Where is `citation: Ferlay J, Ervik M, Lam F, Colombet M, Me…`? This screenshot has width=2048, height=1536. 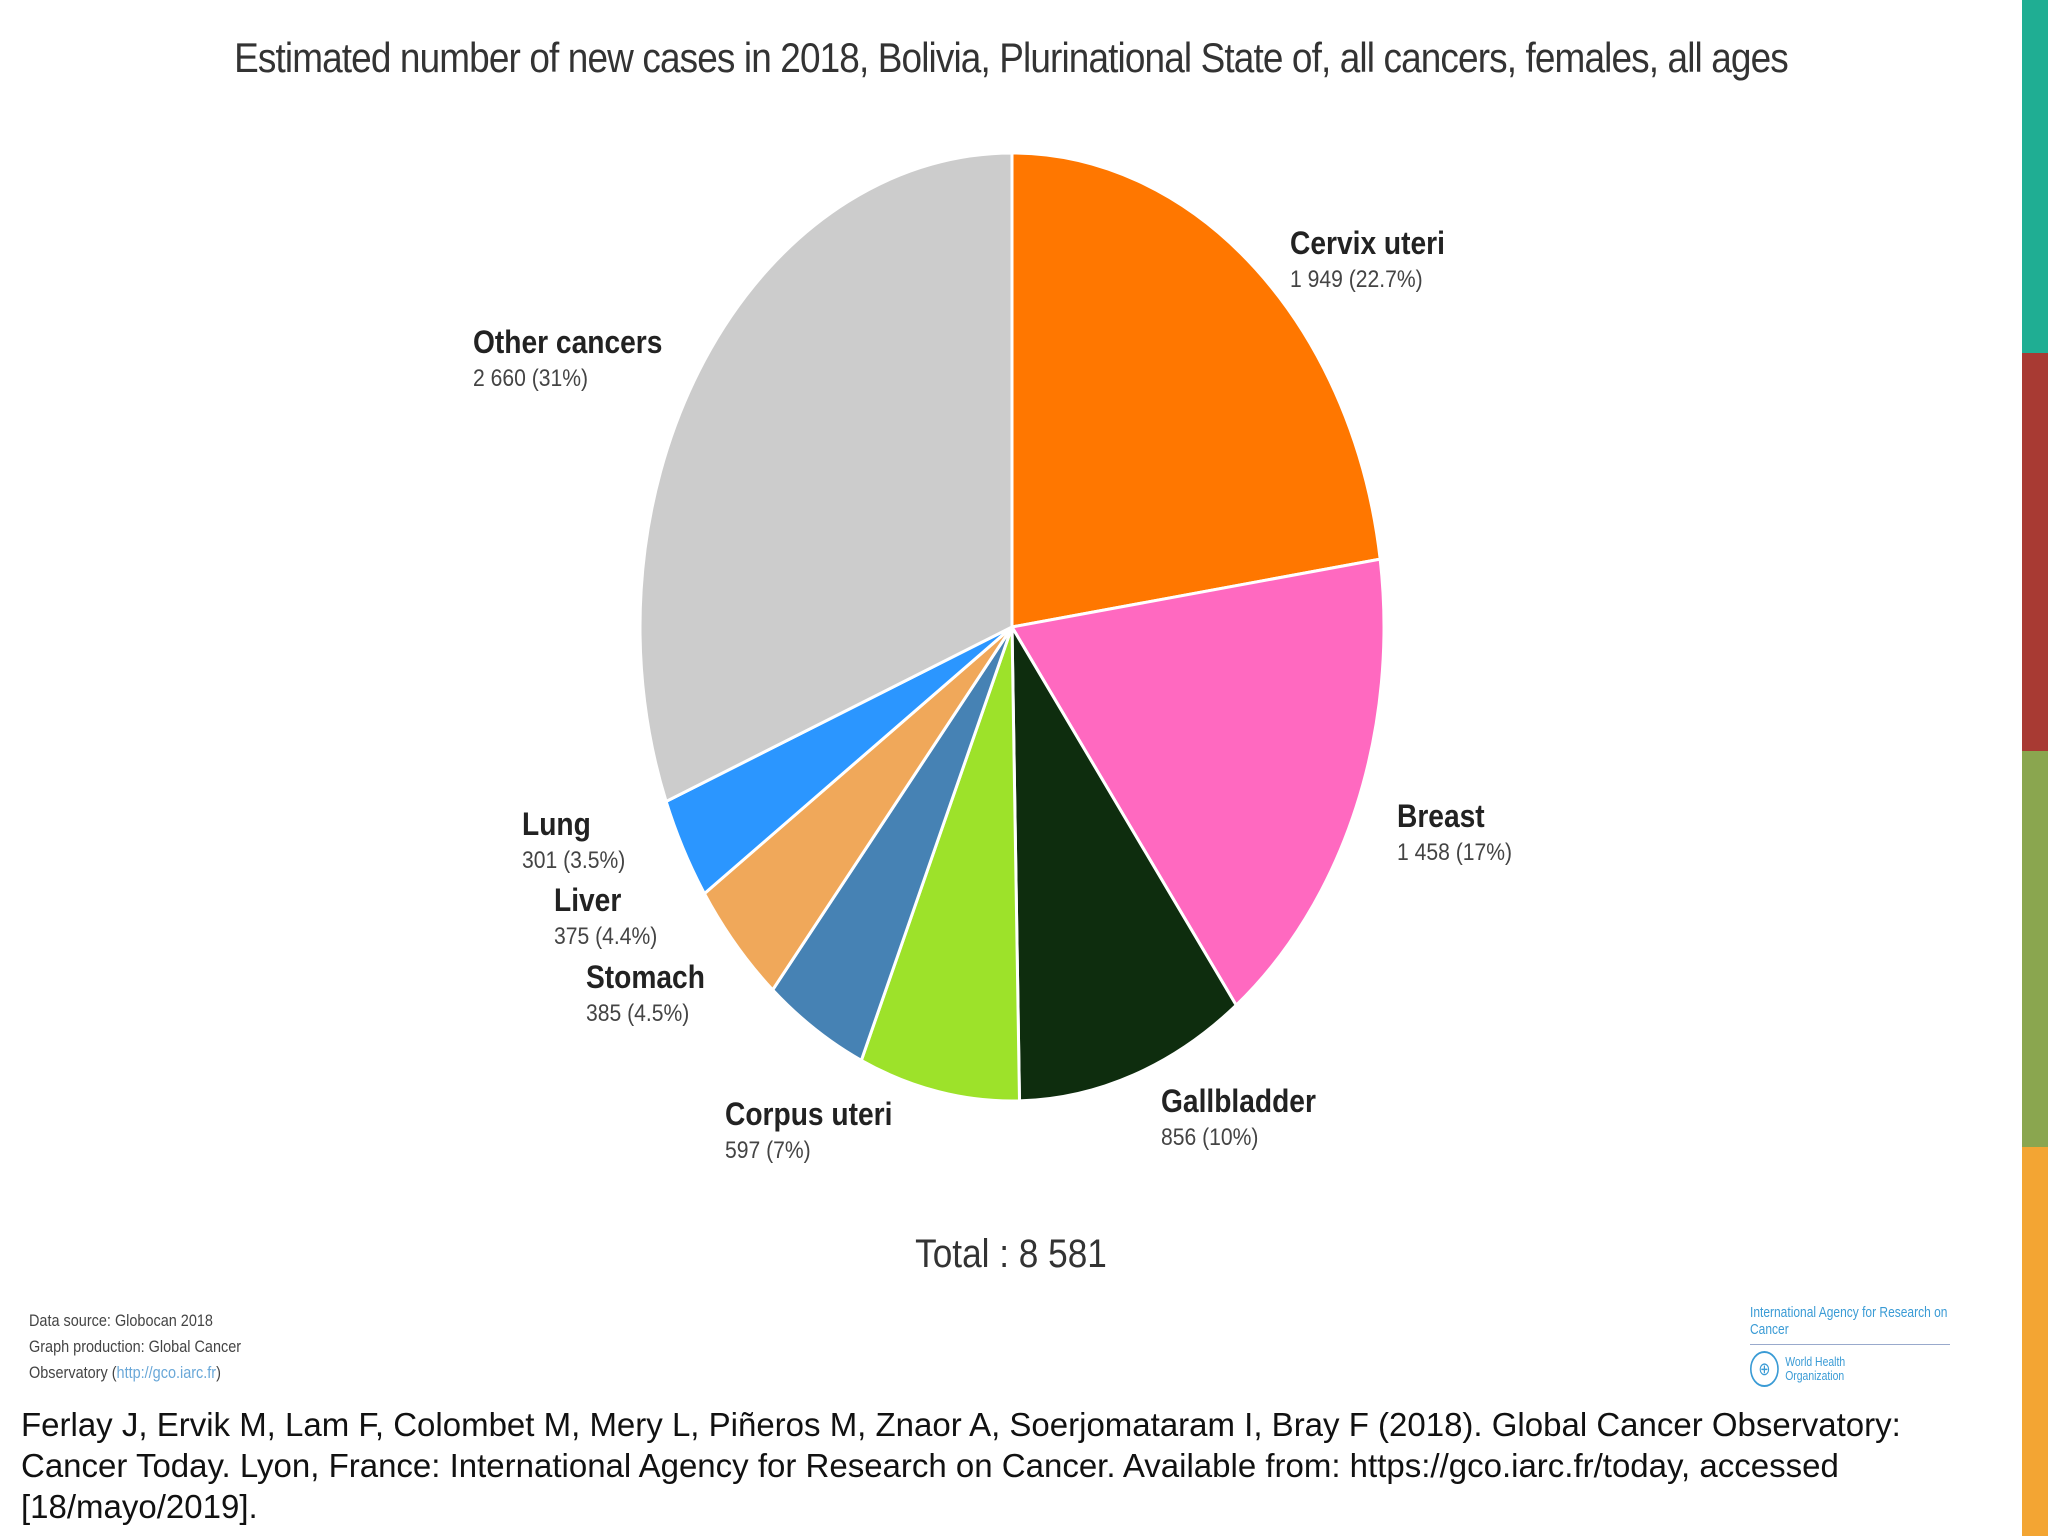 citation: Ferlay J, Ervik M, Lam F, Colombet M, Me… is located at coordinates (961, 1465).